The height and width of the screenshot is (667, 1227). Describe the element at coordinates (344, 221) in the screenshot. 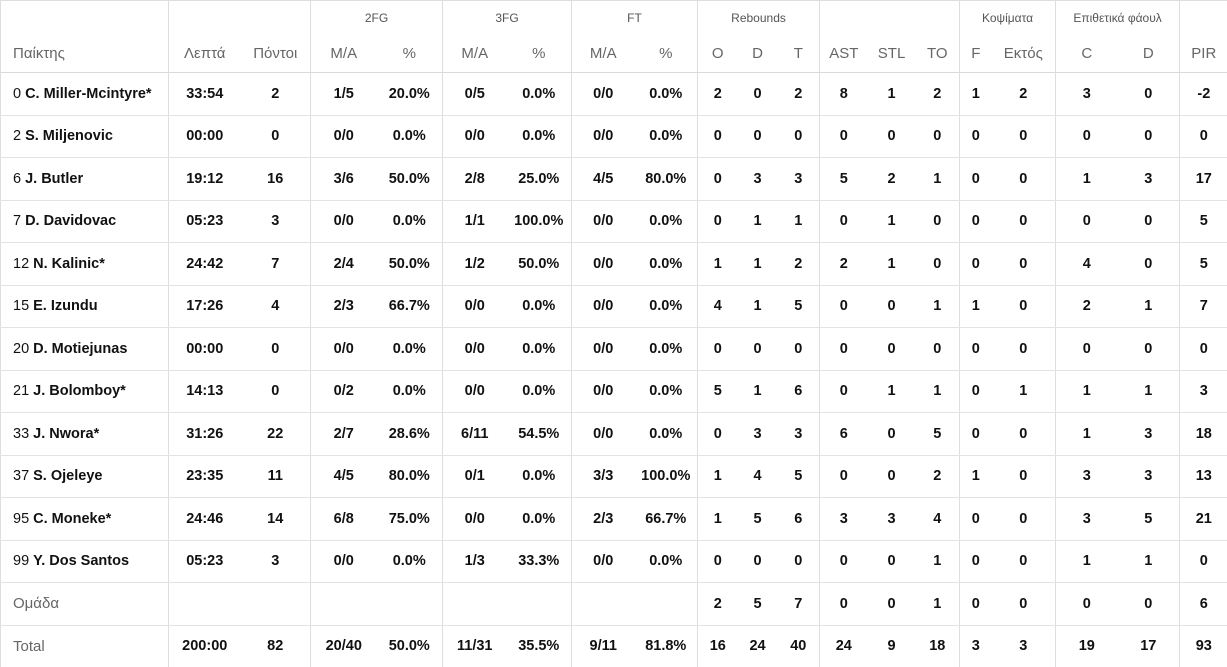

I see `fg2-cell: 0/0` at that location.